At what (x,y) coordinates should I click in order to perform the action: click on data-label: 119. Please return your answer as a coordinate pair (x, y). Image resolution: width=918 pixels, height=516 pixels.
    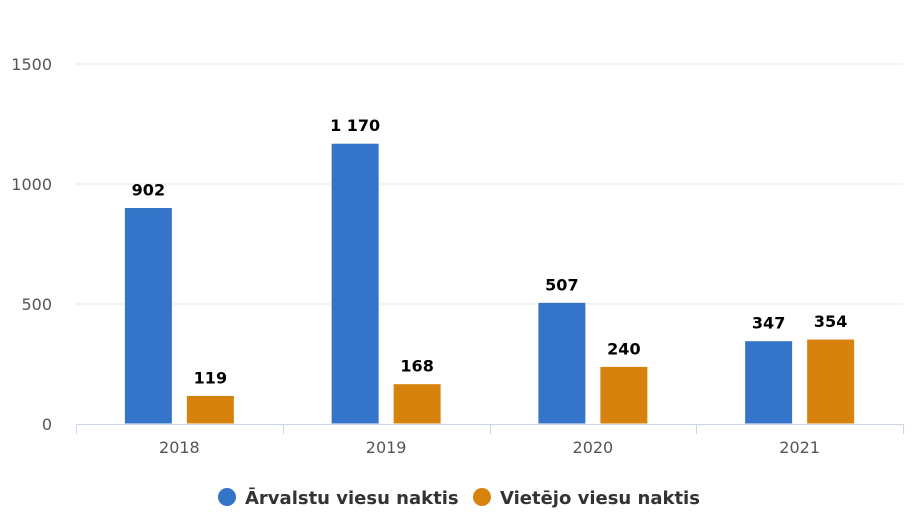
    Looking at the image, I should click on (210, 377).